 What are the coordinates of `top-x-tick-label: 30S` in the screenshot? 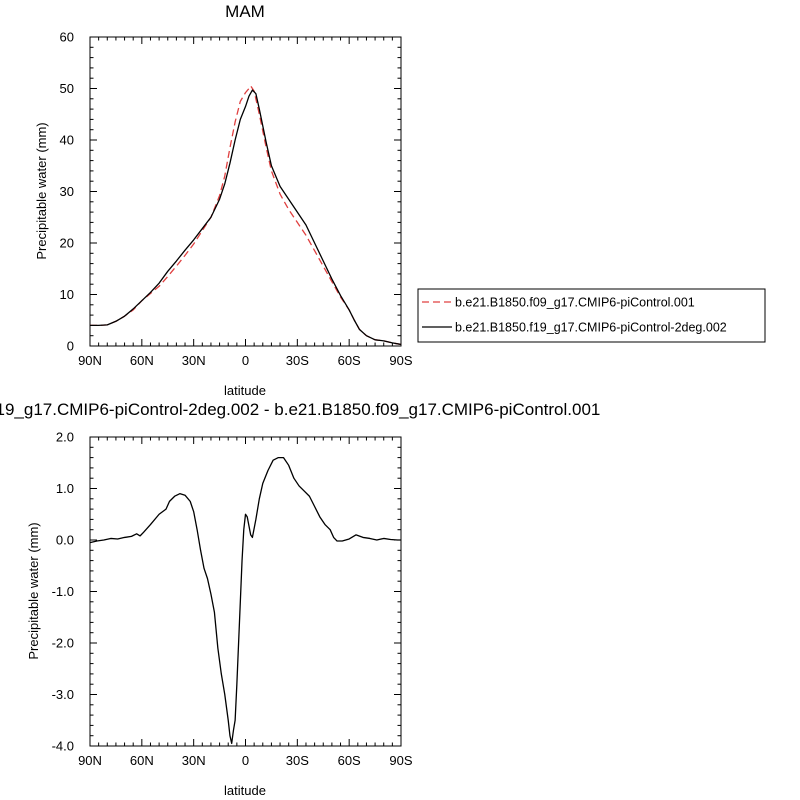 It's located at (297, 360).